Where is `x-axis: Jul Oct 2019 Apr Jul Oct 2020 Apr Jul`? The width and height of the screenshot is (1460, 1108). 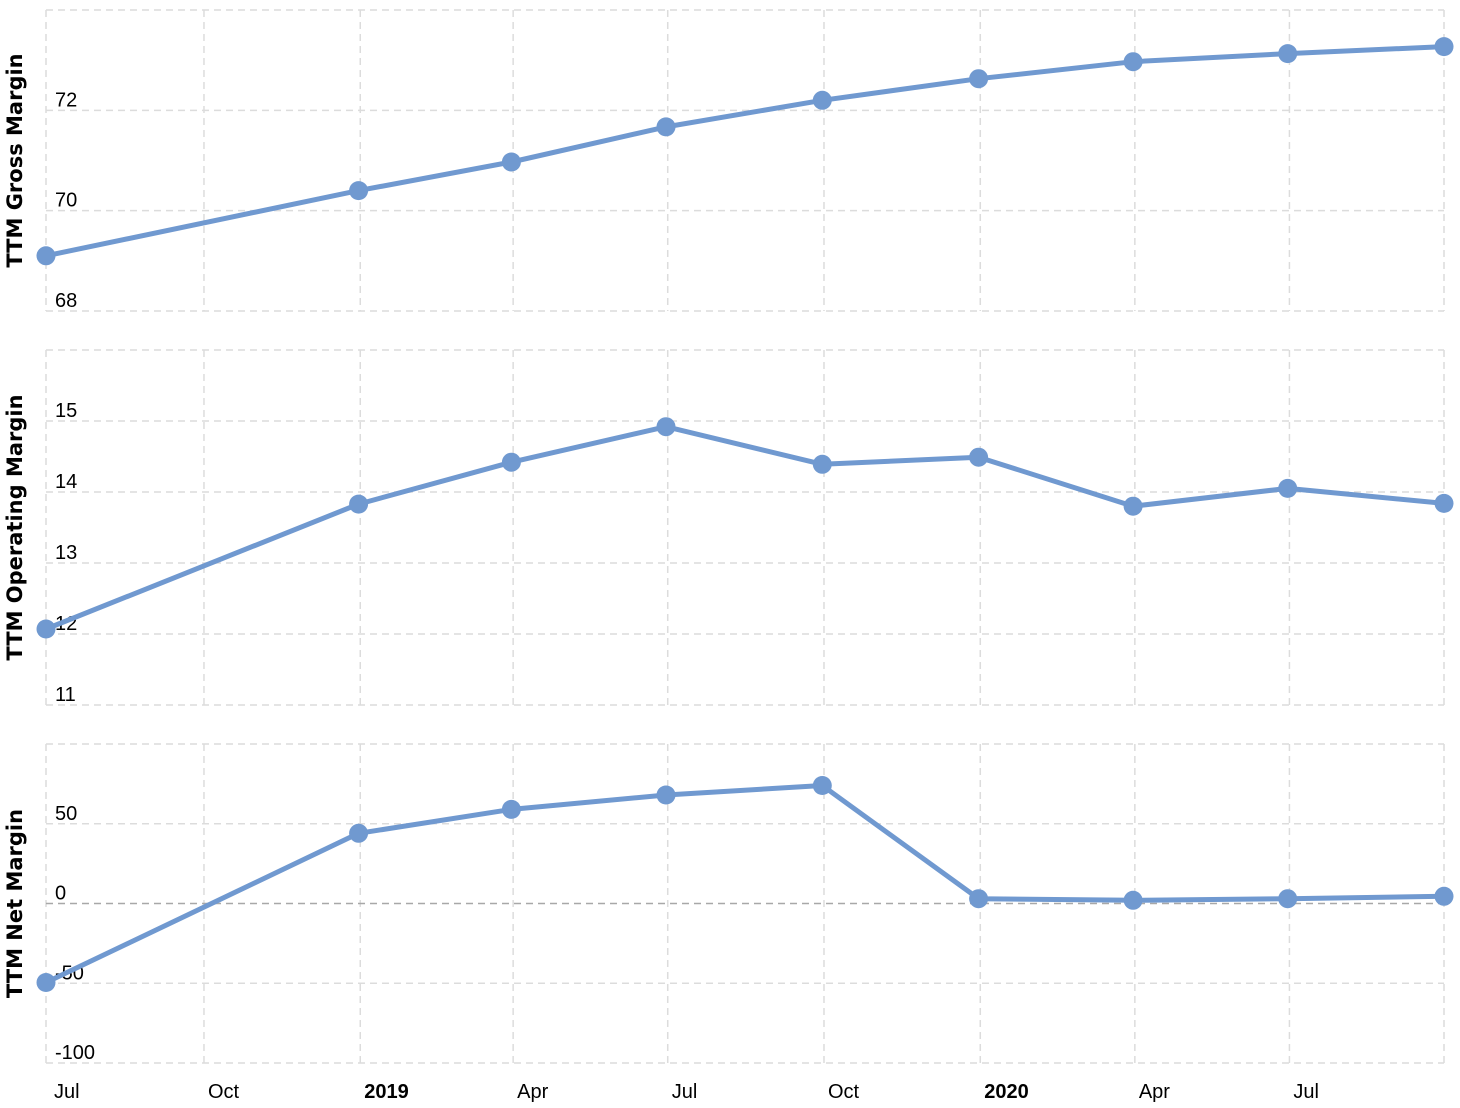
x-axis: Jul Oct 2019 Apr Jul Oct 2020 Apr Jul is located at coordinates (686, 1092).